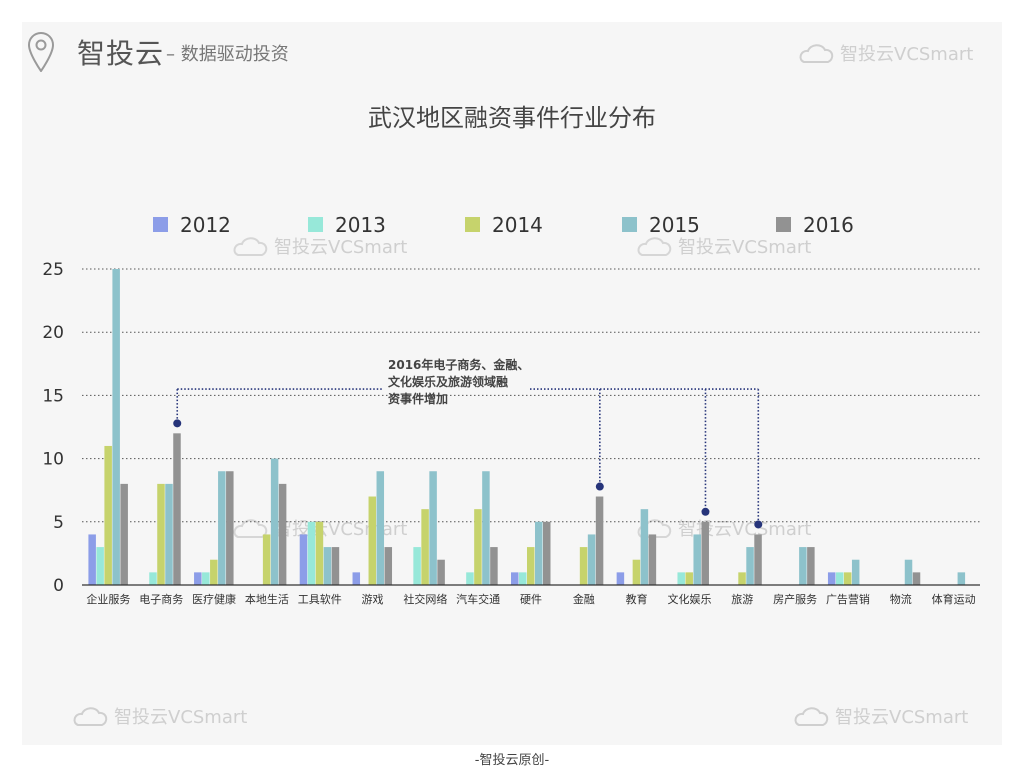  Describe the element at coordinates (458, 364) in the screenshot. I see `annotation-text: 2016年电子商务、金融、` at that location.